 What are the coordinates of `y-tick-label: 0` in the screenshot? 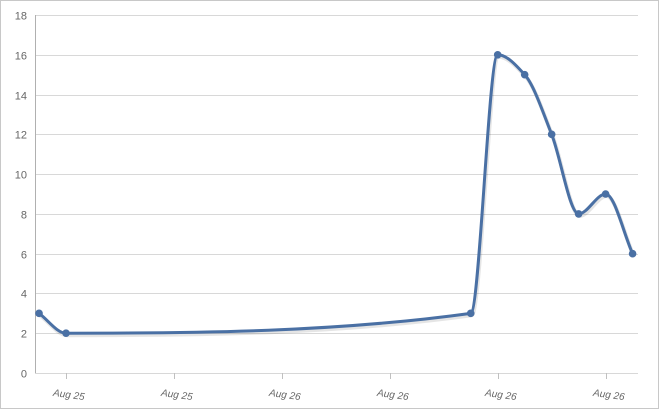 It's located at (24, 375).